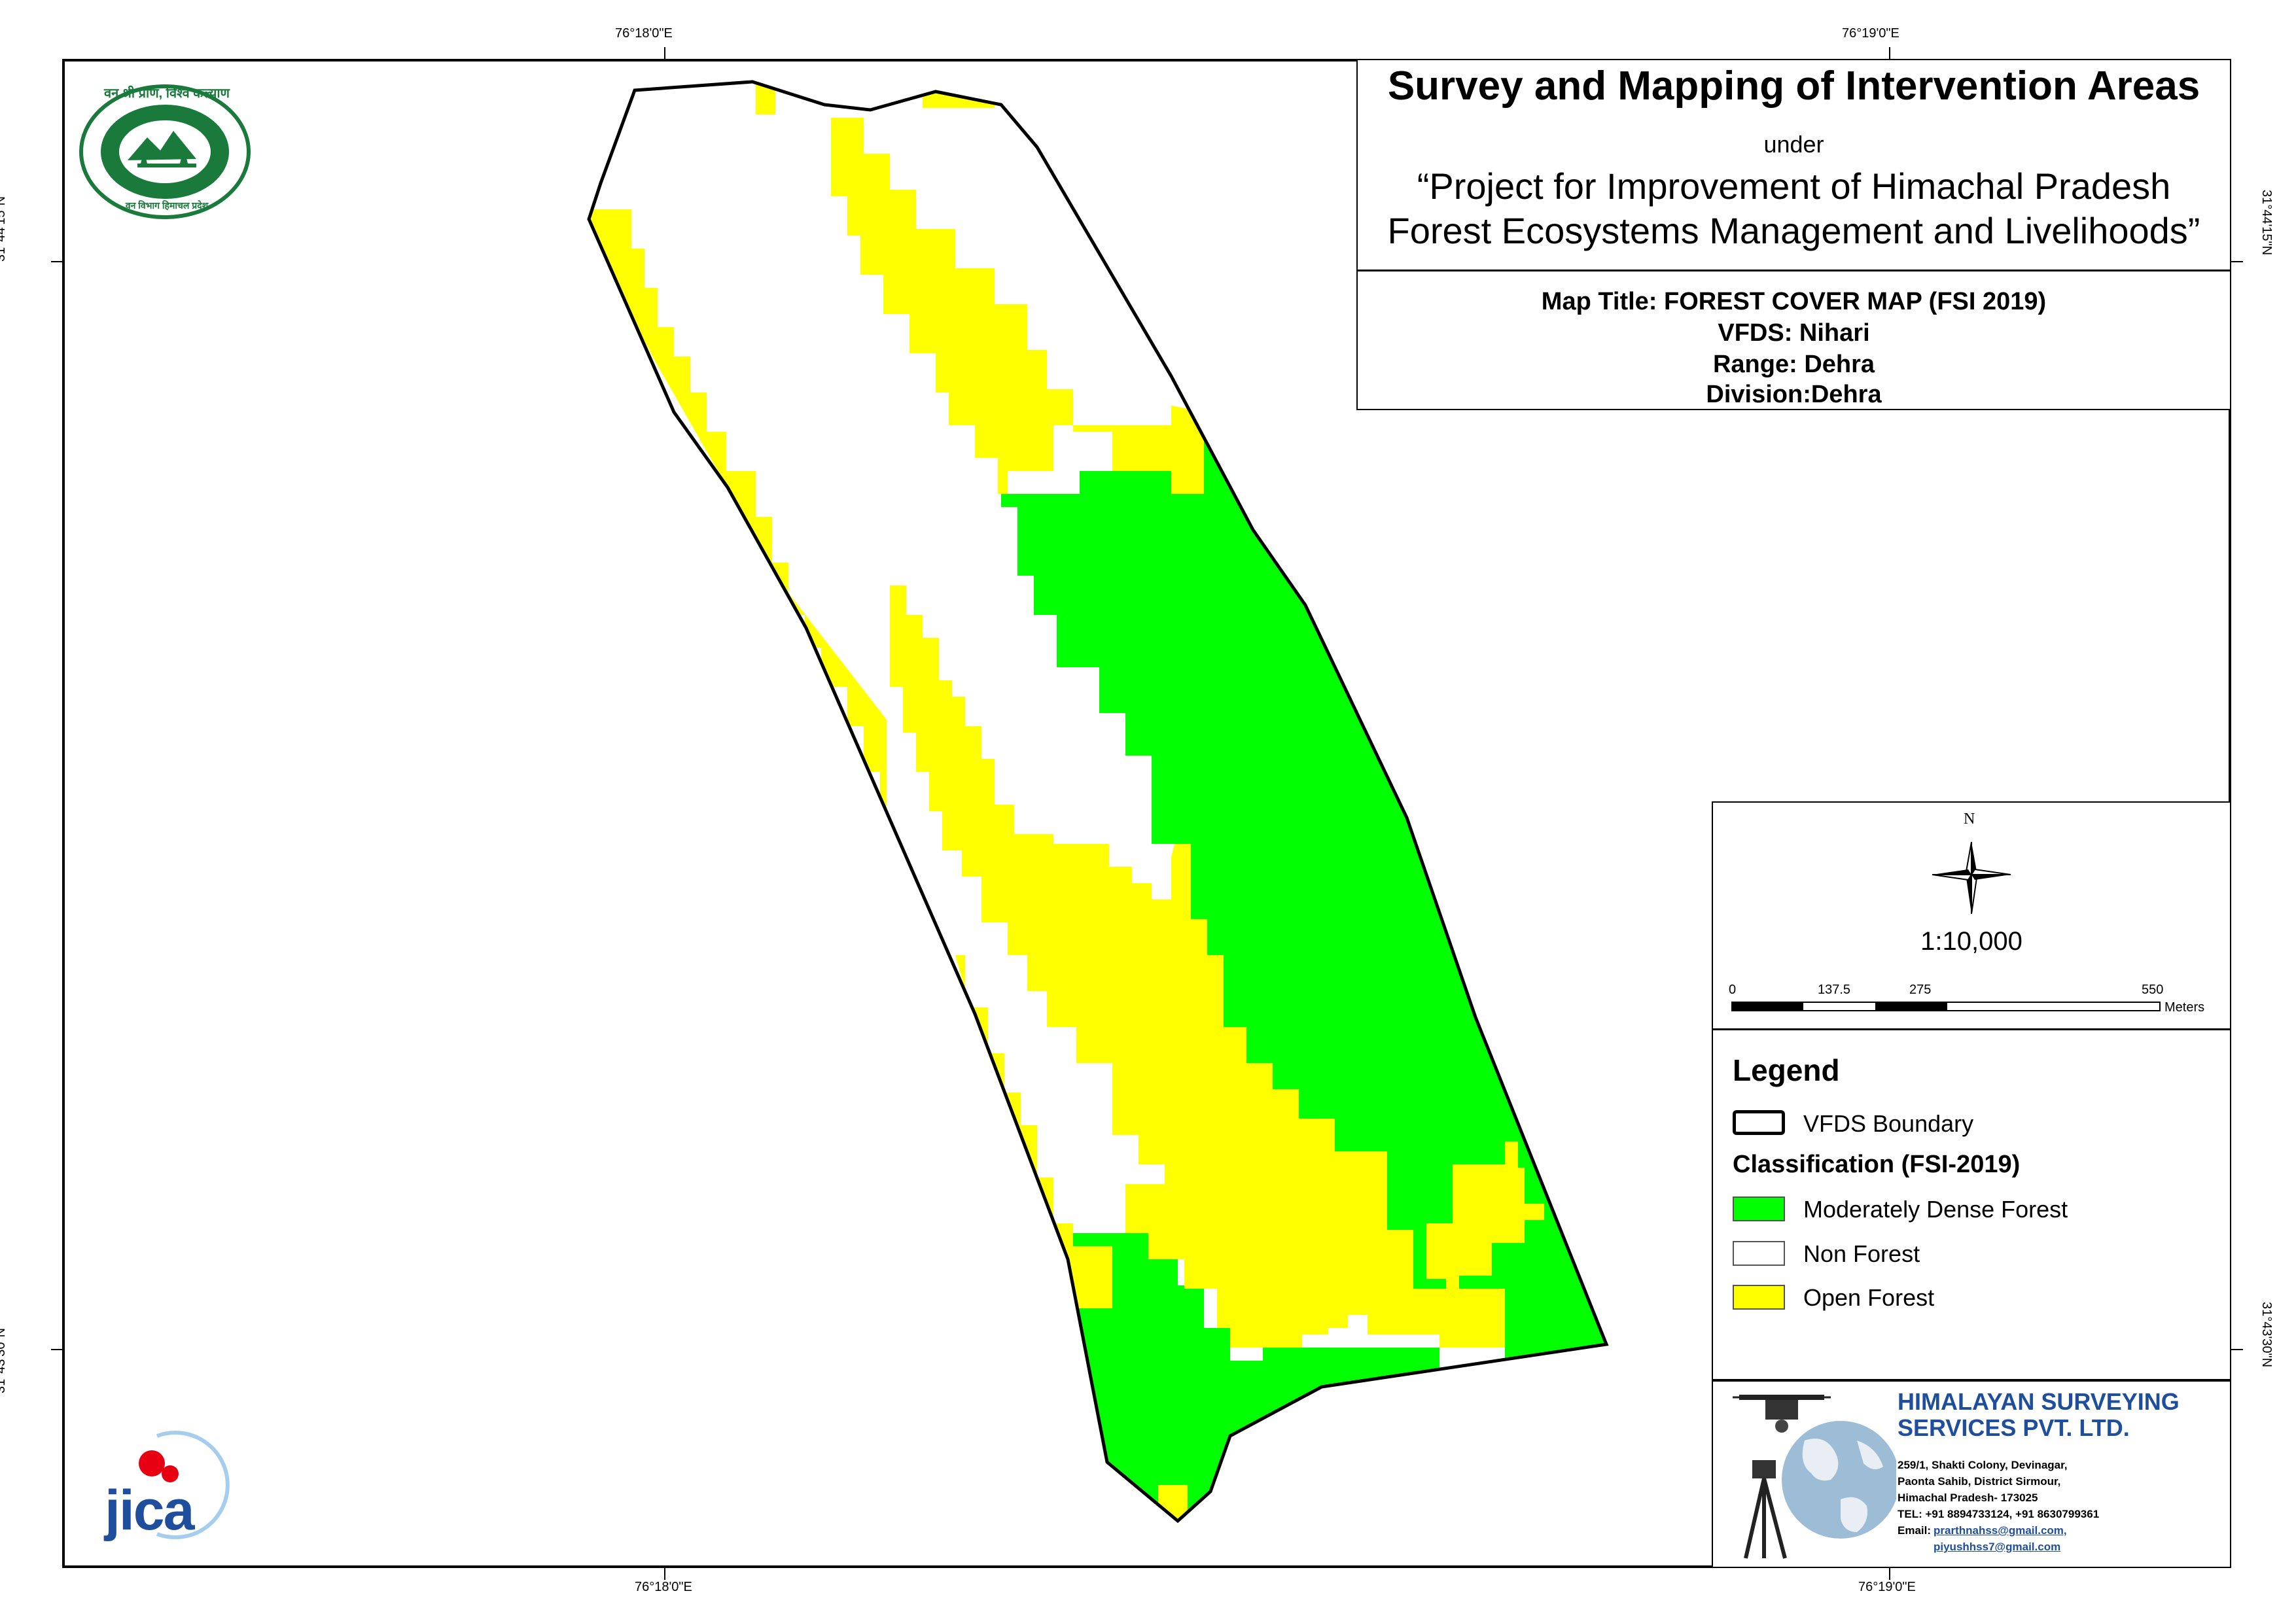  Describe the element at coordinates (1197, 967) in the screenshot. I see `open-forest-middle-belt` at that location.